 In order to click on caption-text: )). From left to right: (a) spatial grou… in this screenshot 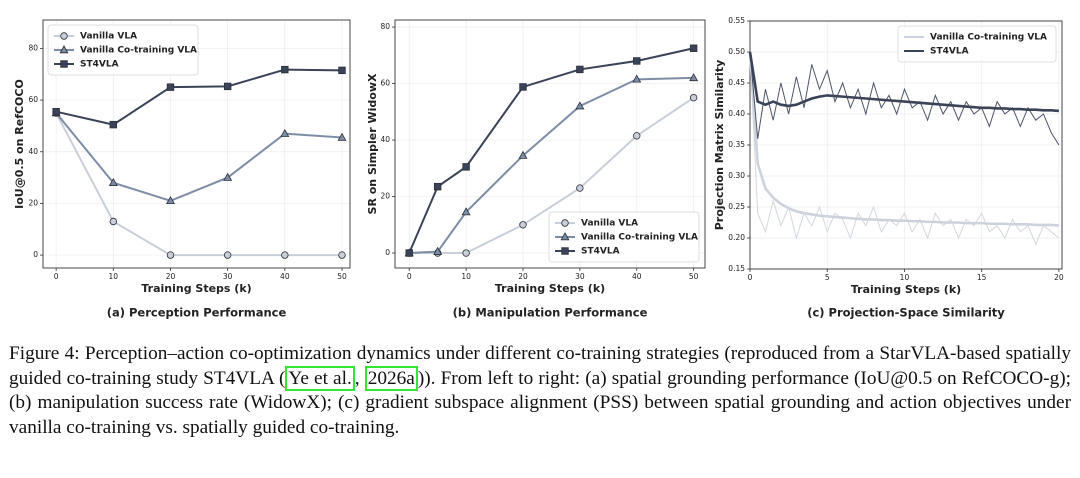, I will do `click(540, 402)`.